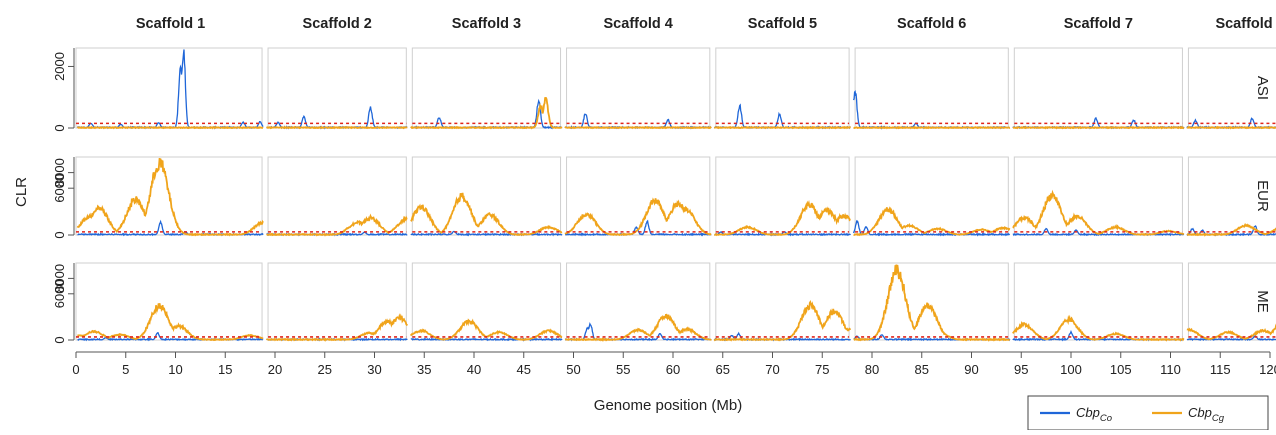  I want to click on y-tick-label-me-6000: 6000, so click(59, 293).